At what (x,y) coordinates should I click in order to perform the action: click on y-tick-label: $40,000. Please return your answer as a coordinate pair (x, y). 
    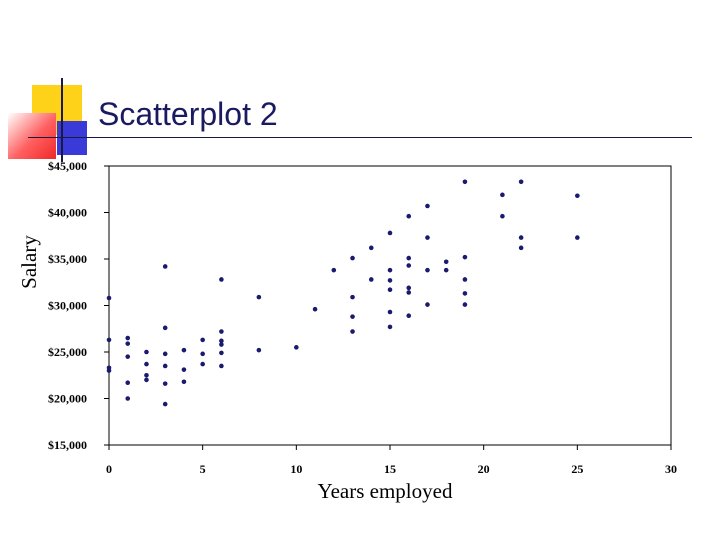
    Looking at the image, I should click on (67, 213).